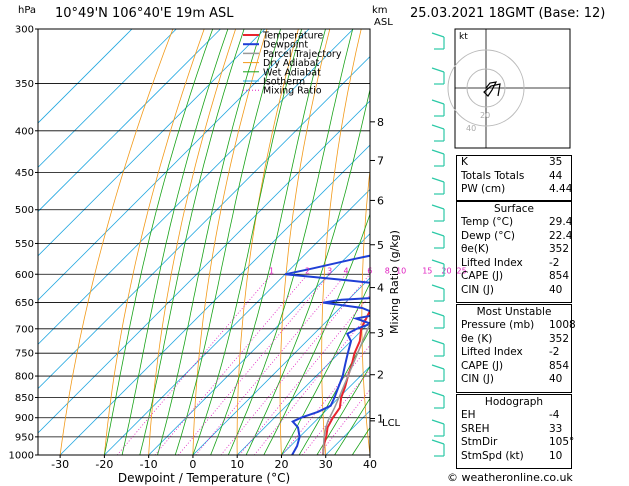  What do you see at coordinates (24, 275) in the screenshot?
I see `pressure-tick-label: 600` at bounding box center [24, 275].